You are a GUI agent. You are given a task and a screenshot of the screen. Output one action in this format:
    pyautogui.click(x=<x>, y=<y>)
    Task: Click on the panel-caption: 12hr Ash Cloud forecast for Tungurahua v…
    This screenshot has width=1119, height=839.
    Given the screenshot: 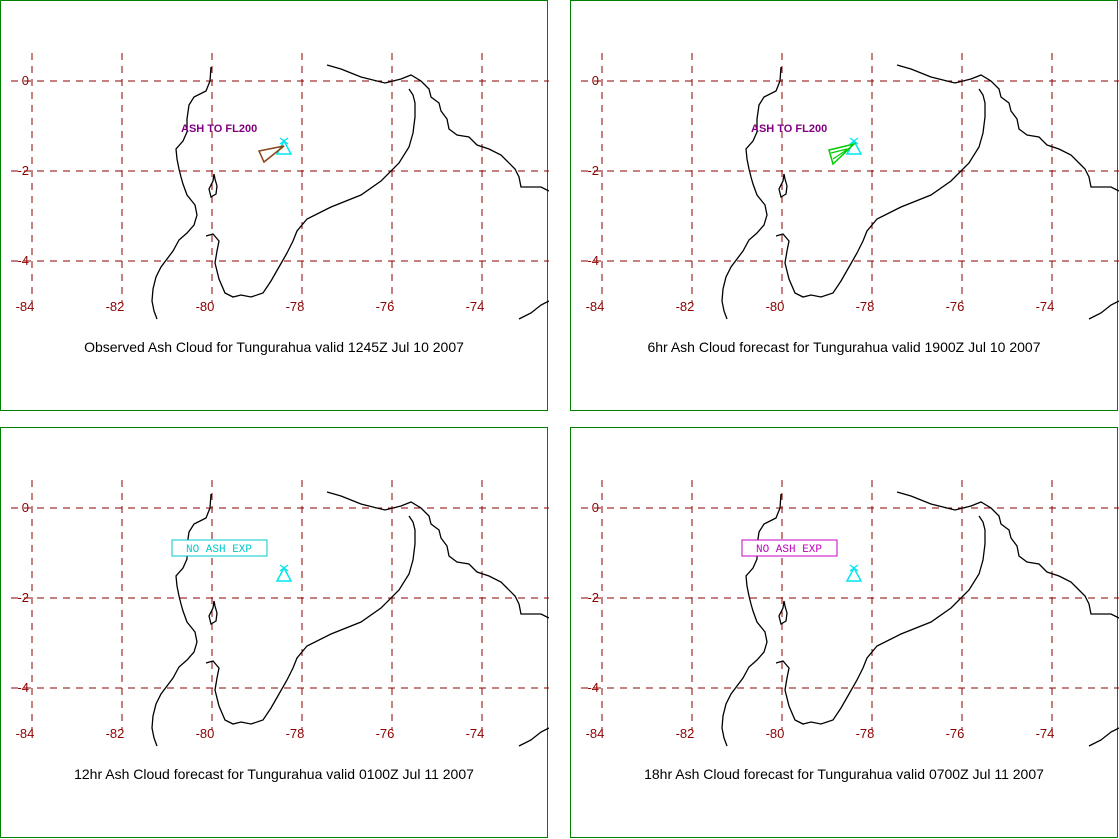 What is the action you would take?
    pyautogui.click(x=274, y=774)
    